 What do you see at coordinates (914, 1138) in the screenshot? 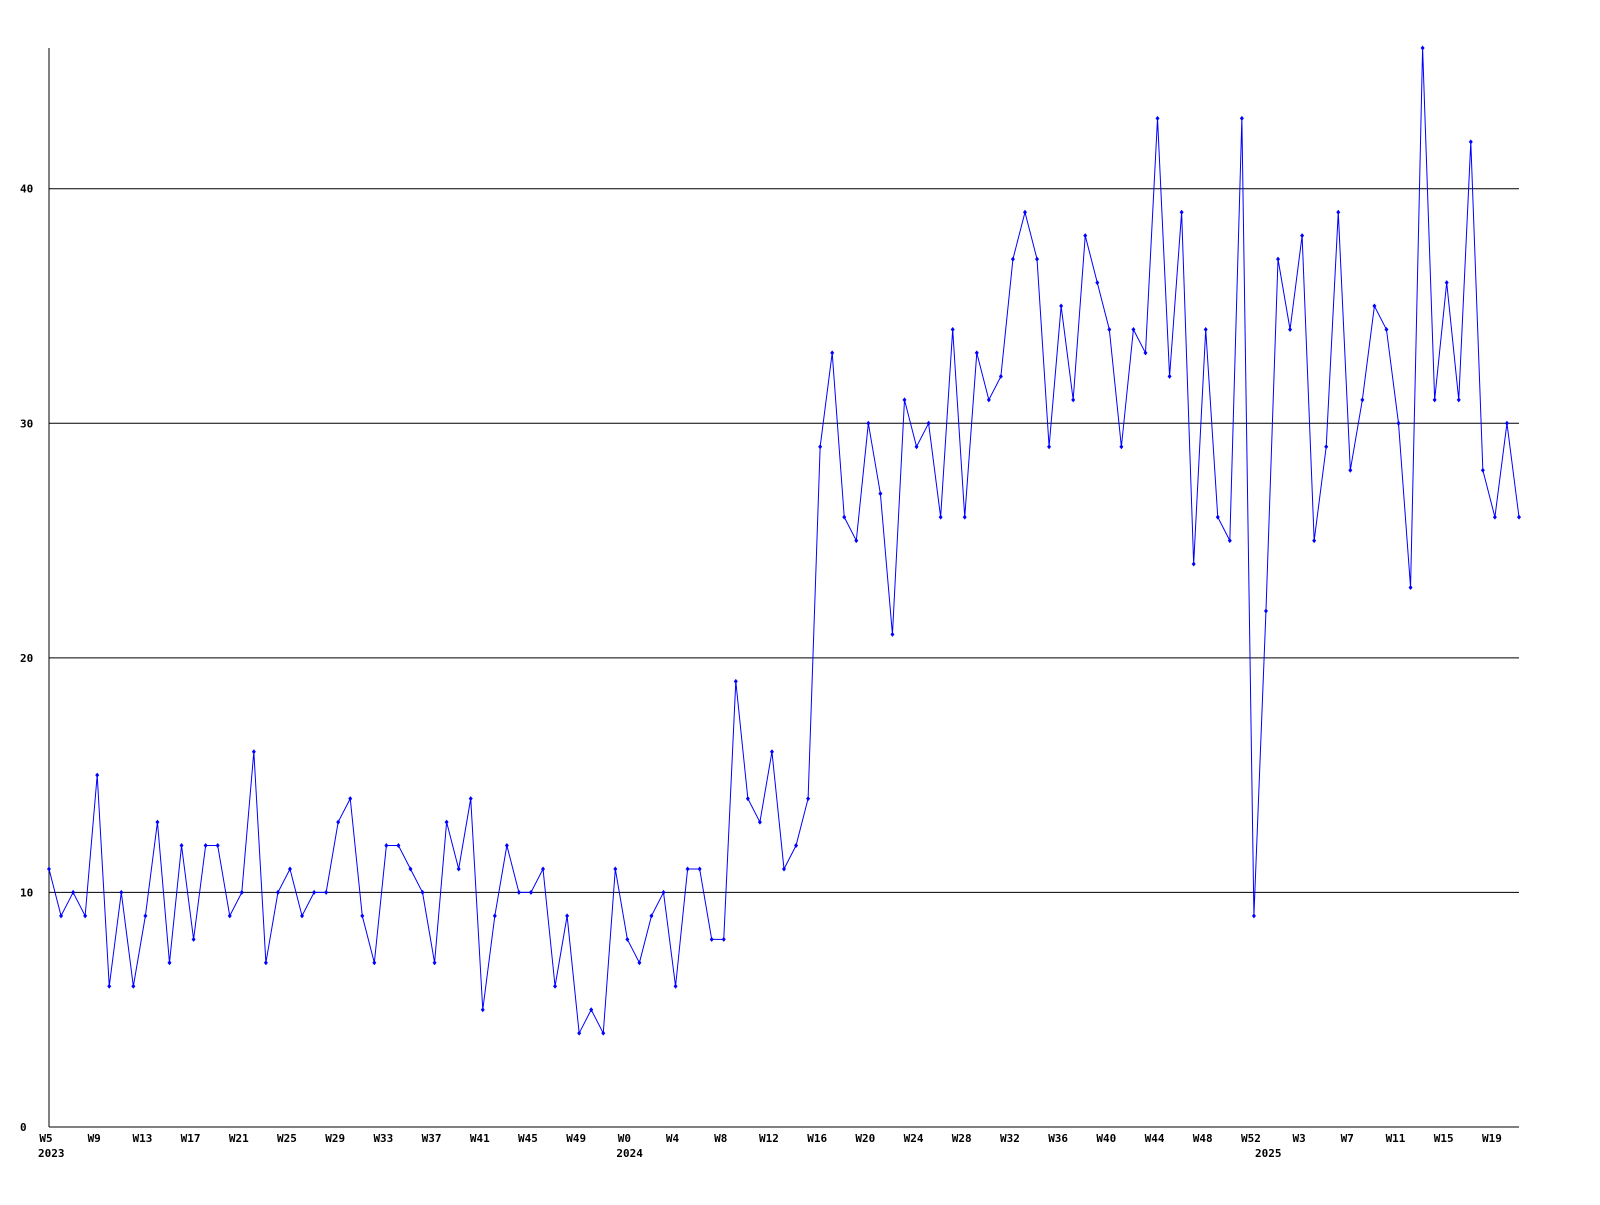
I see `x-tick-label: W24` at bounding box center [914, 1138].